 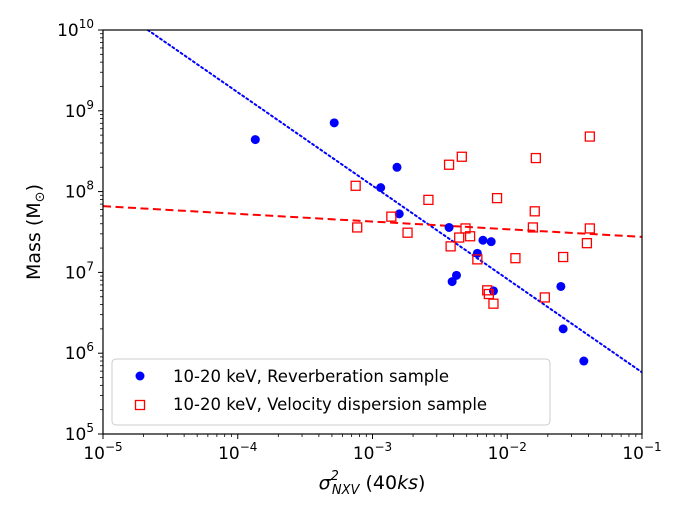 I want to click on x-axis-title-rest: (40, so click(x=378, y=483).